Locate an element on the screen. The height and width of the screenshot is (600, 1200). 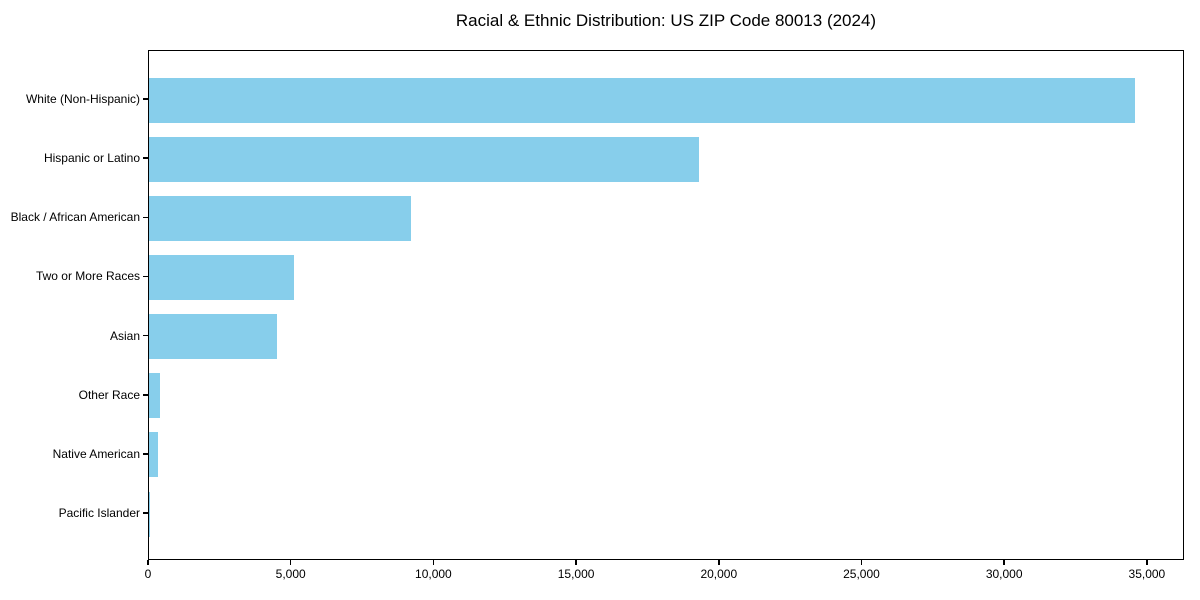
bar-native-american is located at coordinates (153, 455).